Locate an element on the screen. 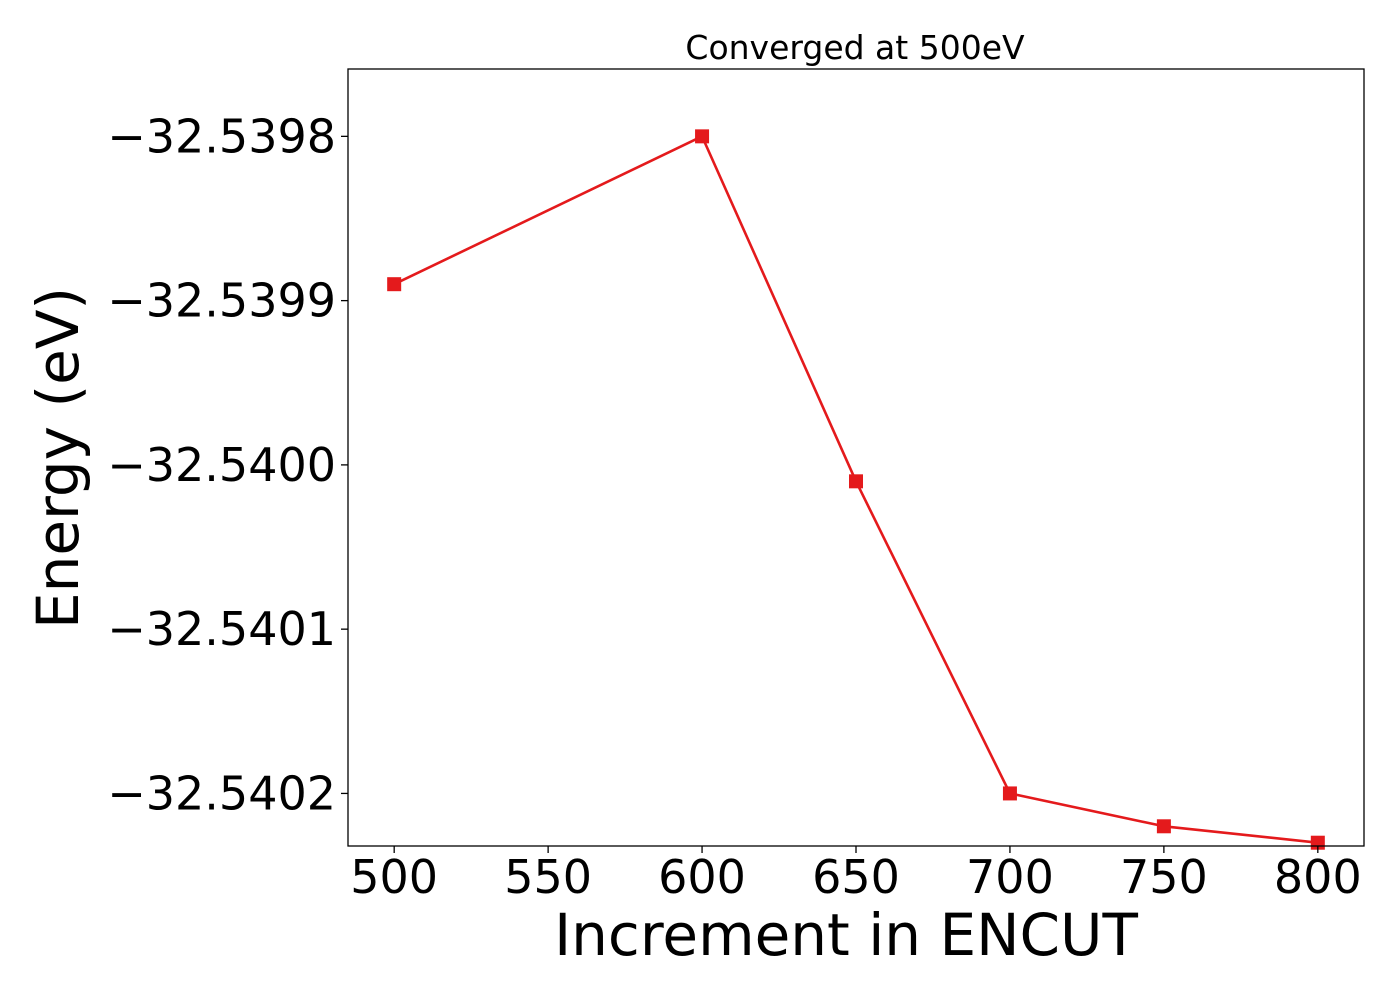  y-tick-label: −32.5398 is located at coordinates (221, 136).